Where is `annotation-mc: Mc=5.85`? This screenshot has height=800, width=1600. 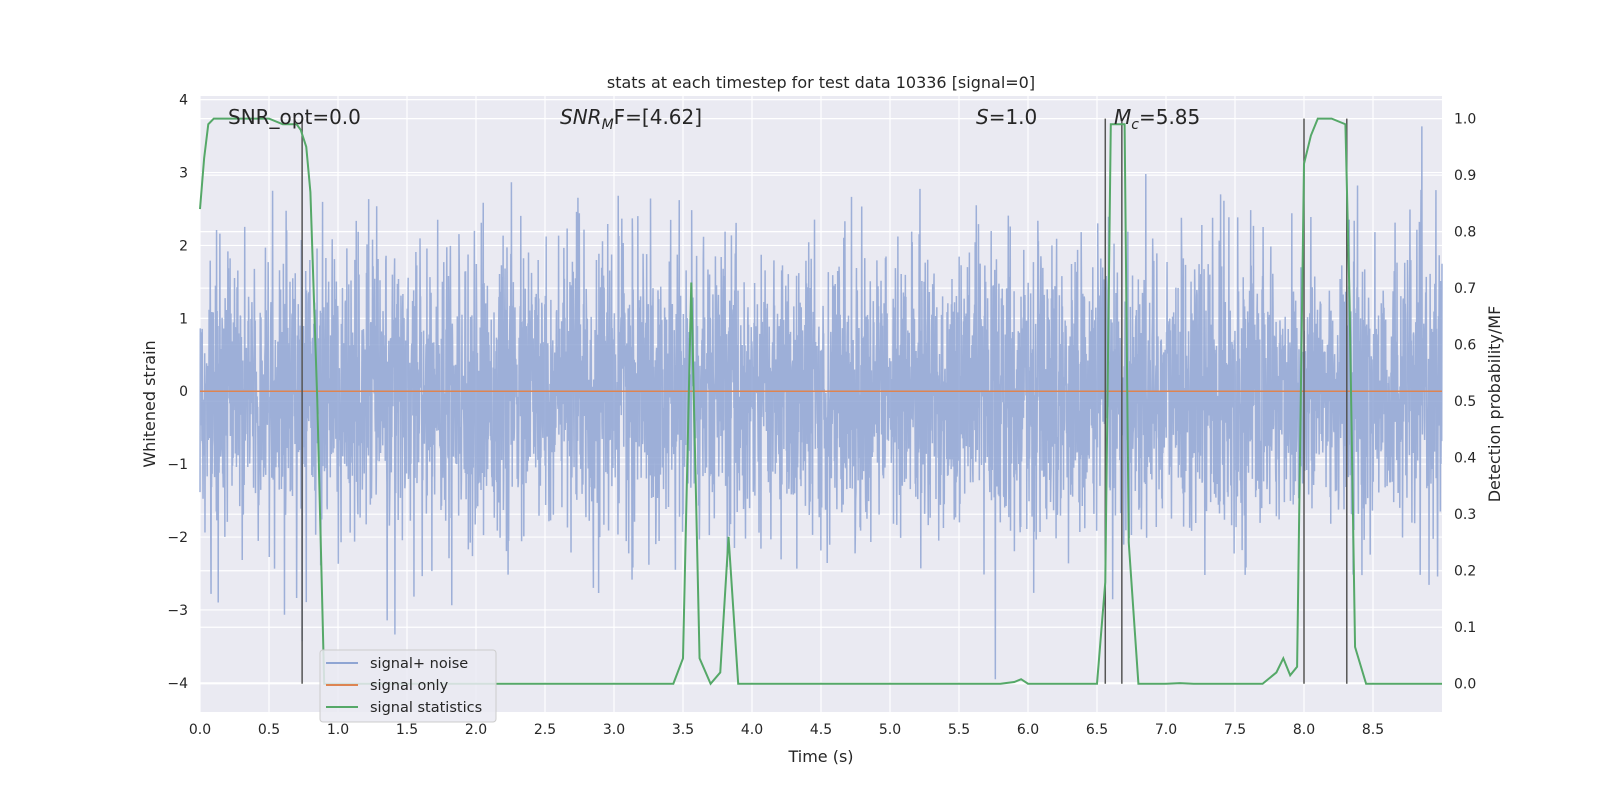
annotation-mc: Mc=5.85 is located at coordinates (1157, 119).